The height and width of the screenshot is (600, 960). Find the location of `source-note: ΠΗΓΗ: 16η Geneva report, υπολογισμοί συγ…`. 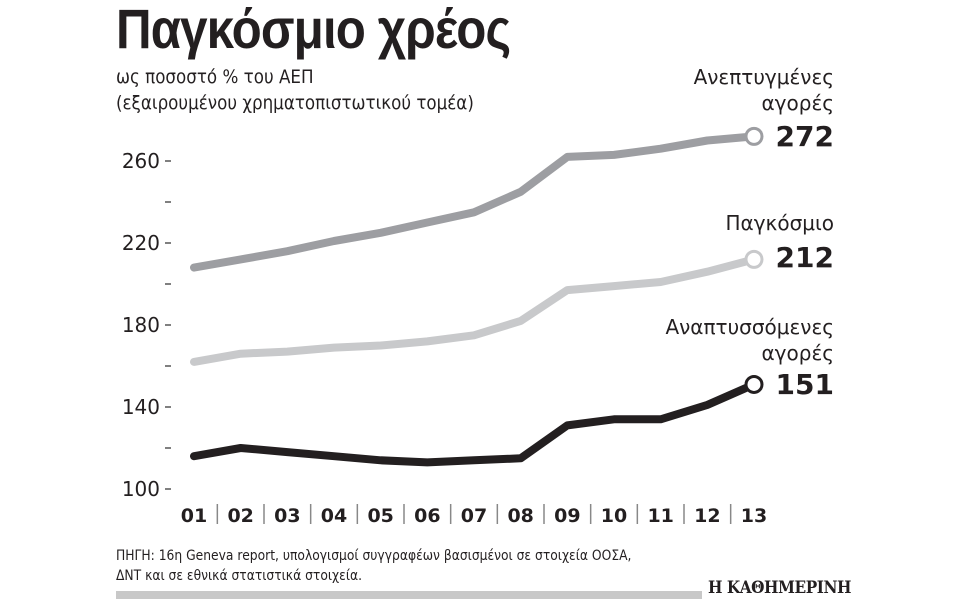

source-note: ΠΗΓΗ: 16η Geneva report, υπολογισμοί συγ… is located at coordinates (373, 566).